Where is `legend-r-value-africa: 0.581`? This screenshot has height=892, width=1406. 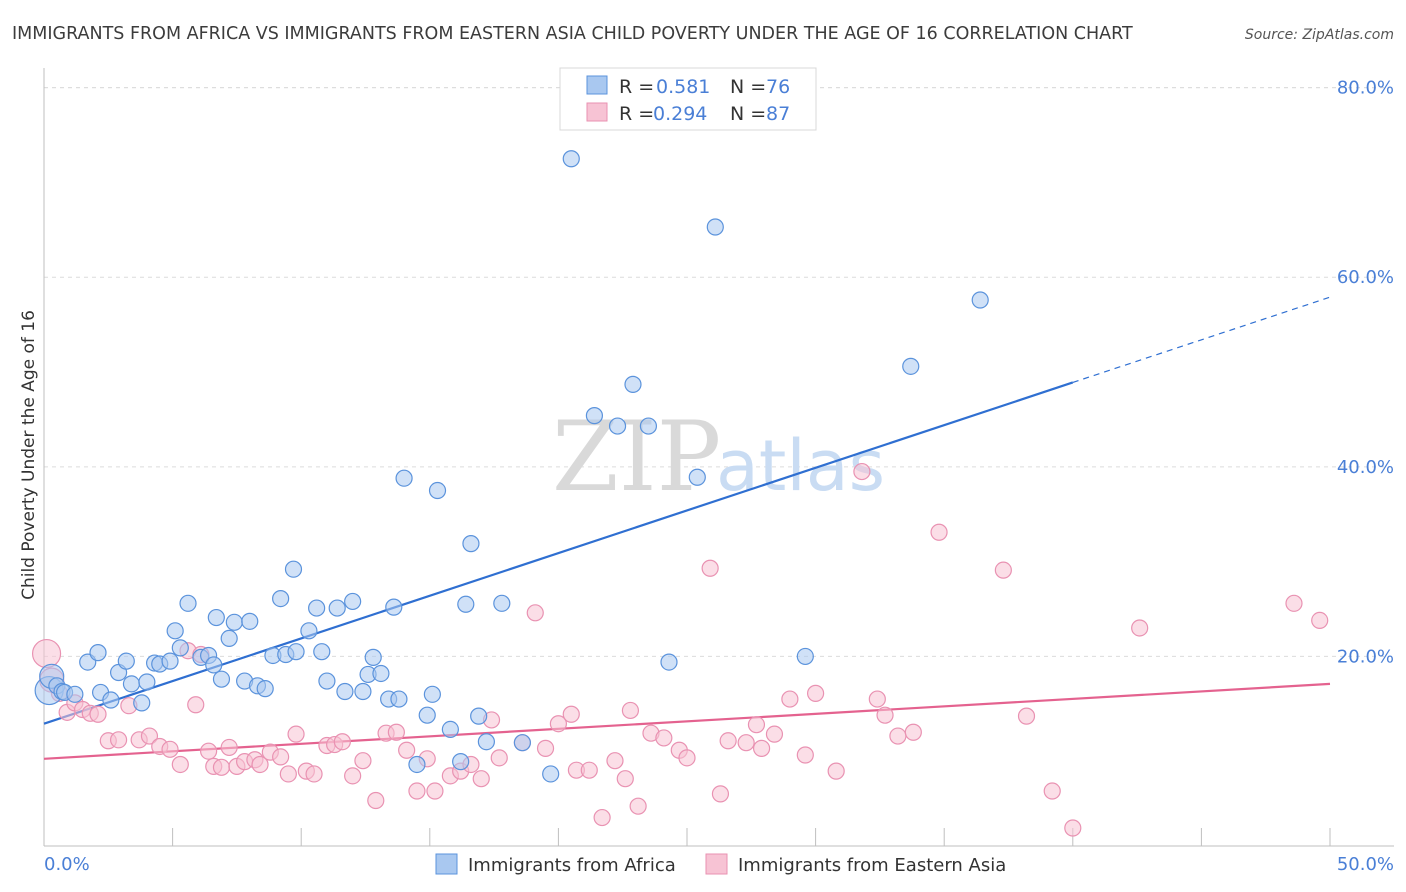
legend-r-value-africa: 0.581 is located at coordinates (683, 87).